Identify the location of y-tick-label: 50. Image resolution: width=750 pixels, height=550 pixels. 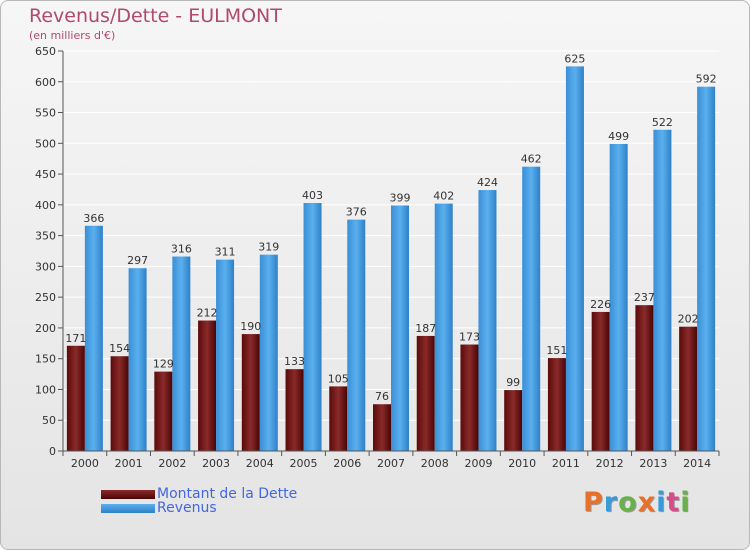
(49, 420).